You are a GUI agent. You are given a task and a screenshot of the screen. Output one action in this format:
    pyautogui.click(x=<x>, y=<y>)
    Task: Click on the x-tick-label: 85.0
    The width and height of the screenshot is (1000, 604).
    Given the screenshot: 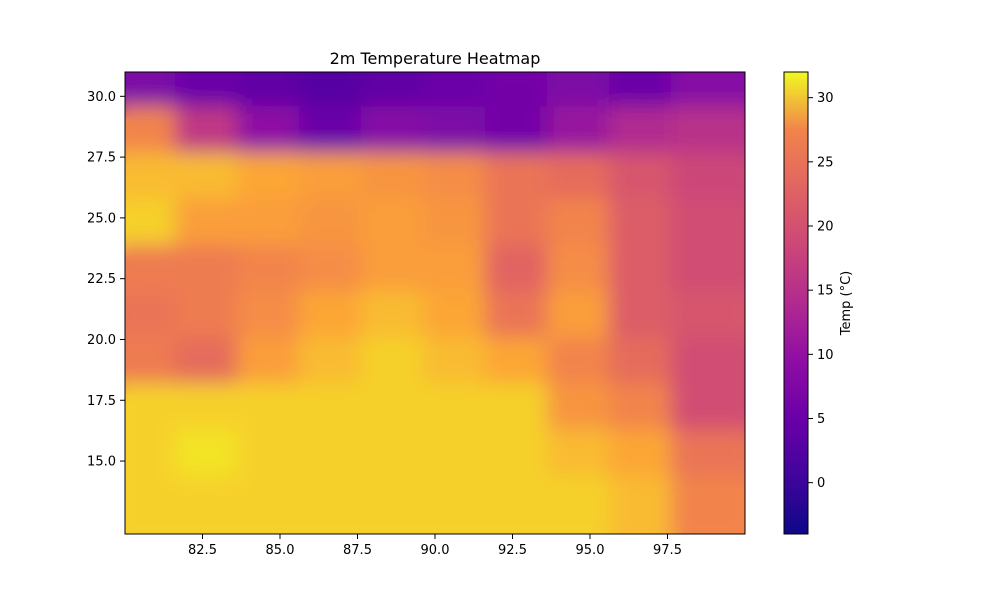 What is the action you would take?
    pyautogui.click(x=280, y=550)
    